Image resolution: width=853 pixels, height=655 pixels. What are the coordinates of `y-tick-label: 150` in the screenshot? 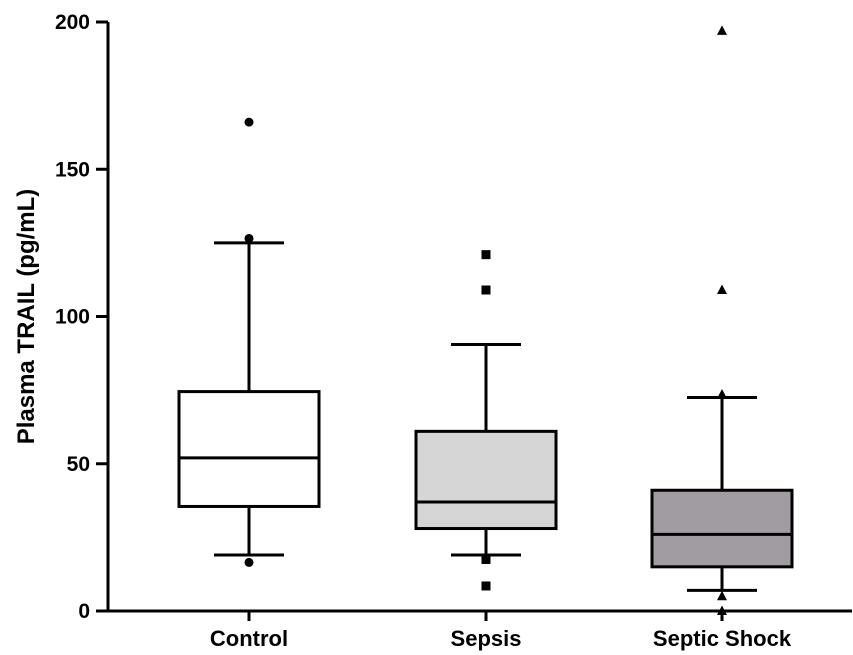 It's located at (72, 169).